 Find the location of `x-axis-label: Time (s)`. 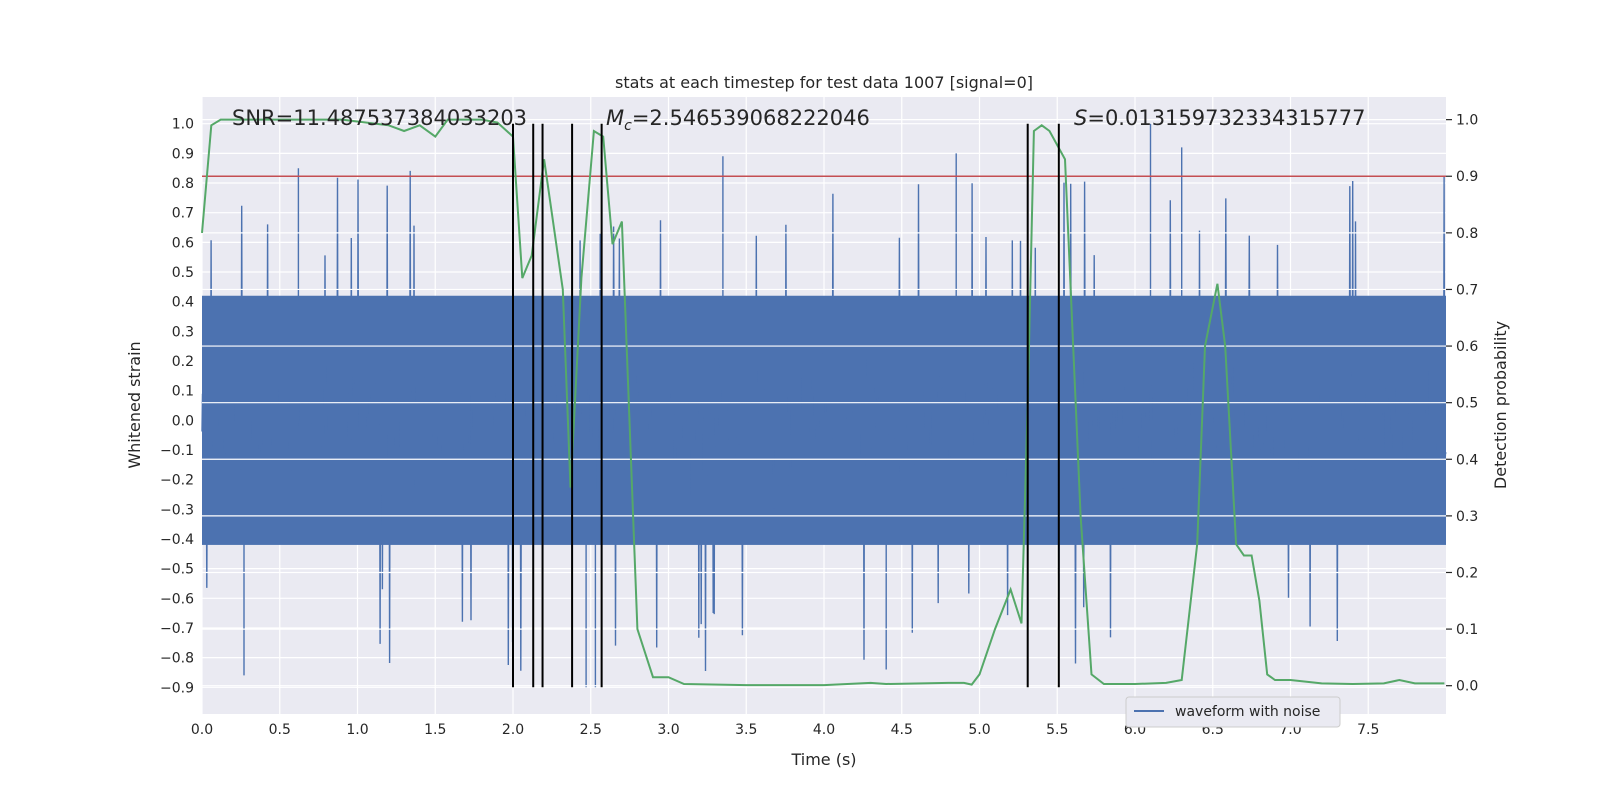

x-axis-label: Time (s) is located at coordinates (823, 759).